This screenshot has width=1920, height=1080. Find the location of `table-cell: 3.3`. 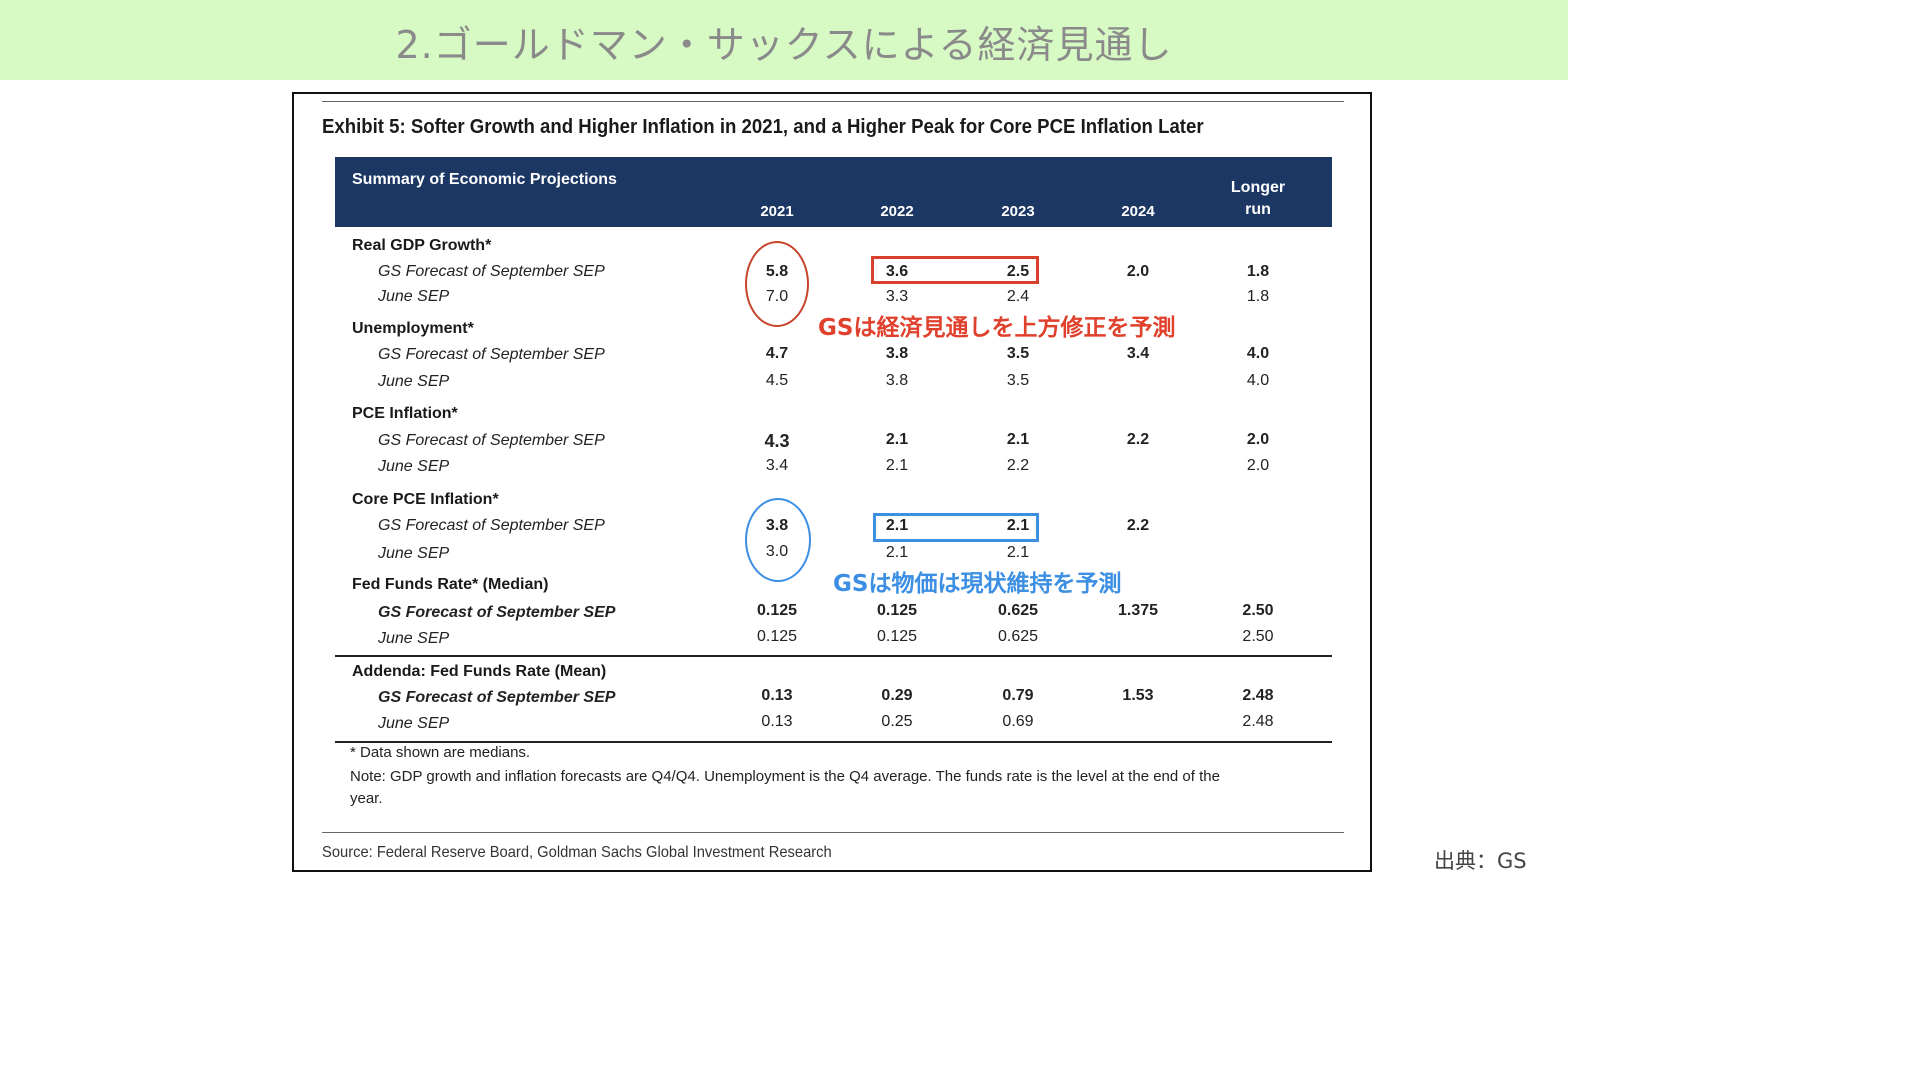

table-cell: 3.3 is located at coordinates (897, 296).